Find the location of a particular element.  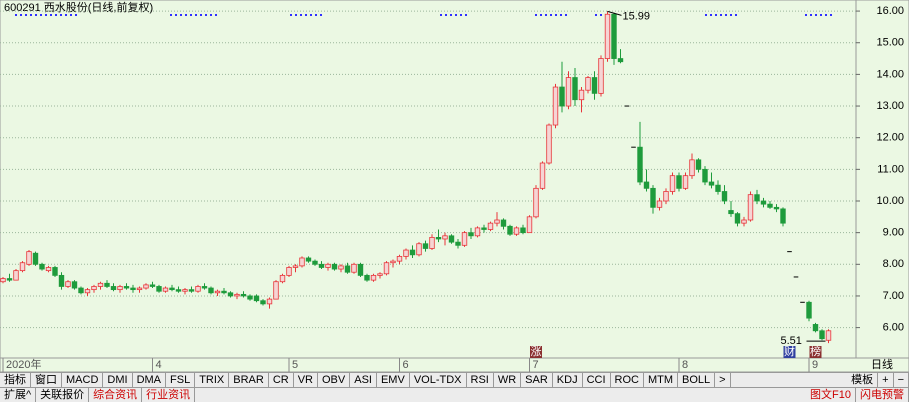

bottom-toolbar: 扩展^ 关联报价 综合资讯 行业资讯 图文F10 闪电预警 is located at coordinates (454, 394).